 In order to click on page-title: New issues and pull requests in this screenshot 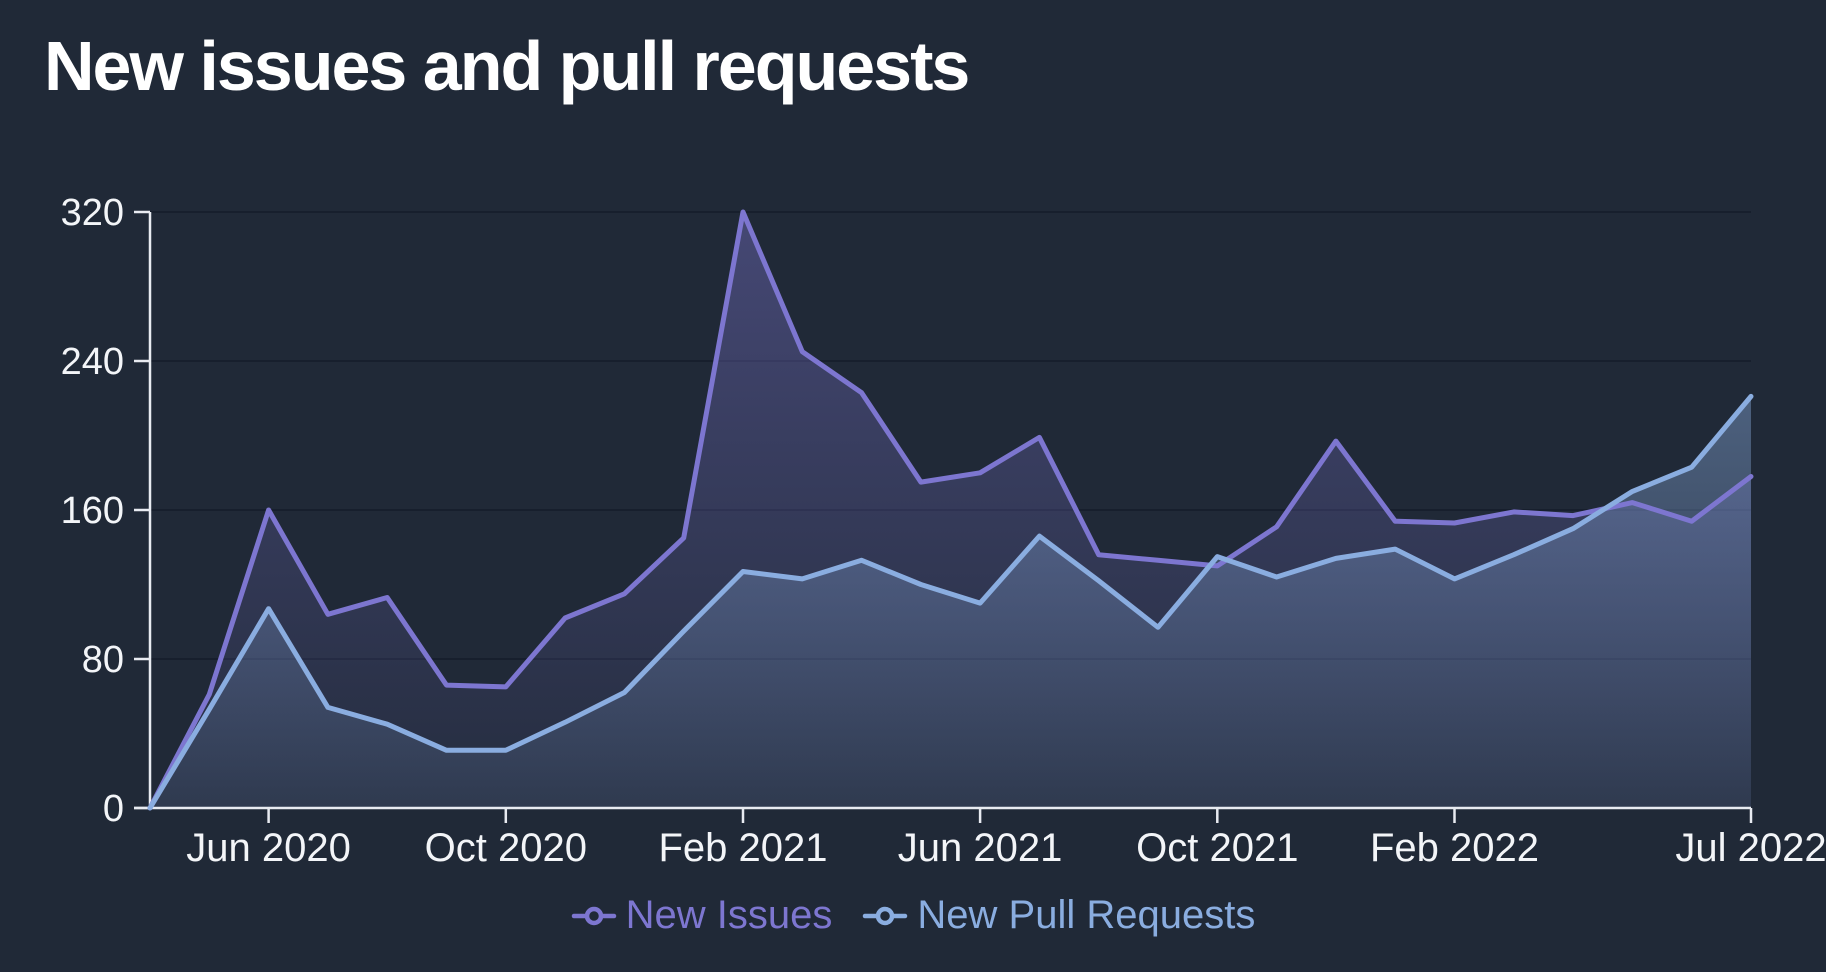, I will do `click(507, 66)`.